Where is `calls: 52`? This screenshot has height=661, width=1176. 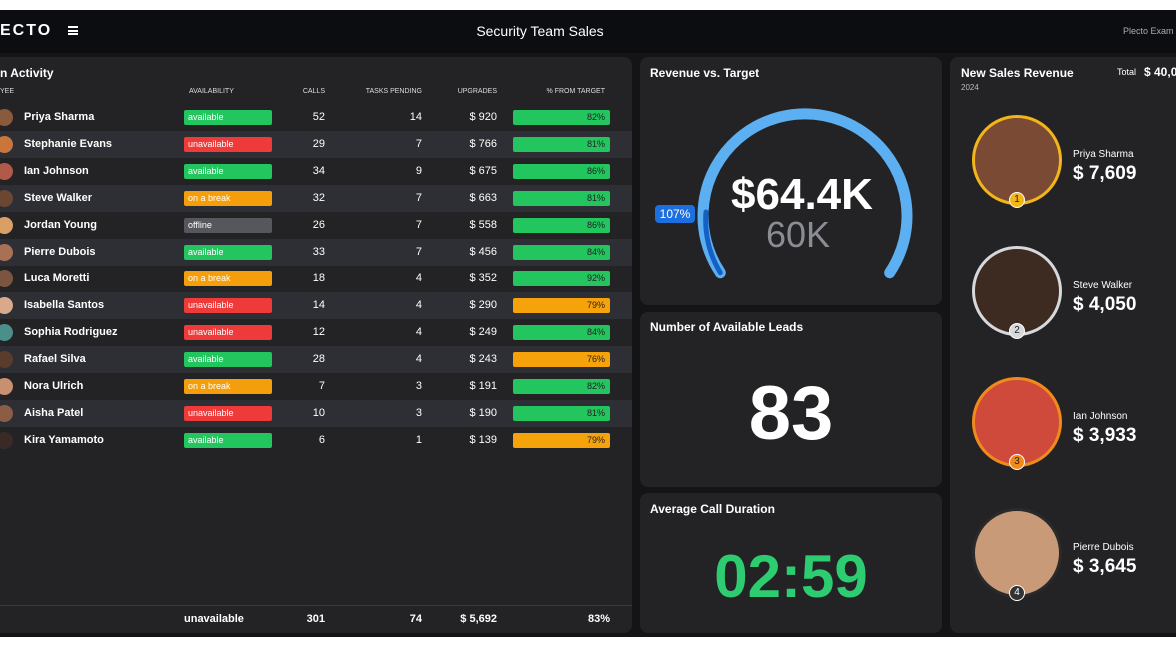
calls: 52 is located at coordinates (318, 117).